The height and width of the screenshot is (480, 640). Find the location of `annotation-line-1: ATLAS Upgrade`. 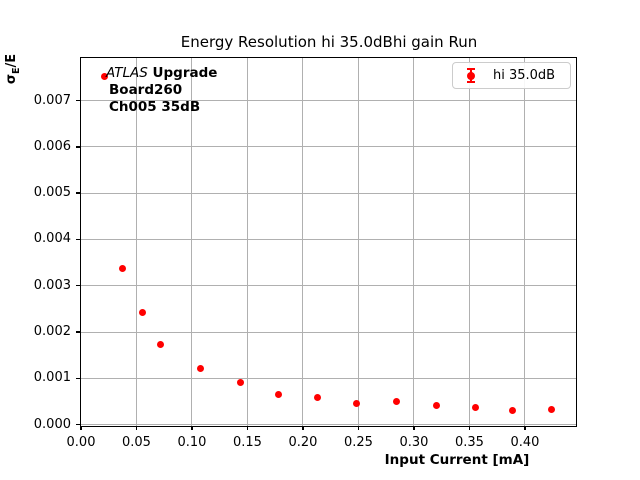

annotation-line-1: ATLAS Upgrade is located at coordinates (161, 73).